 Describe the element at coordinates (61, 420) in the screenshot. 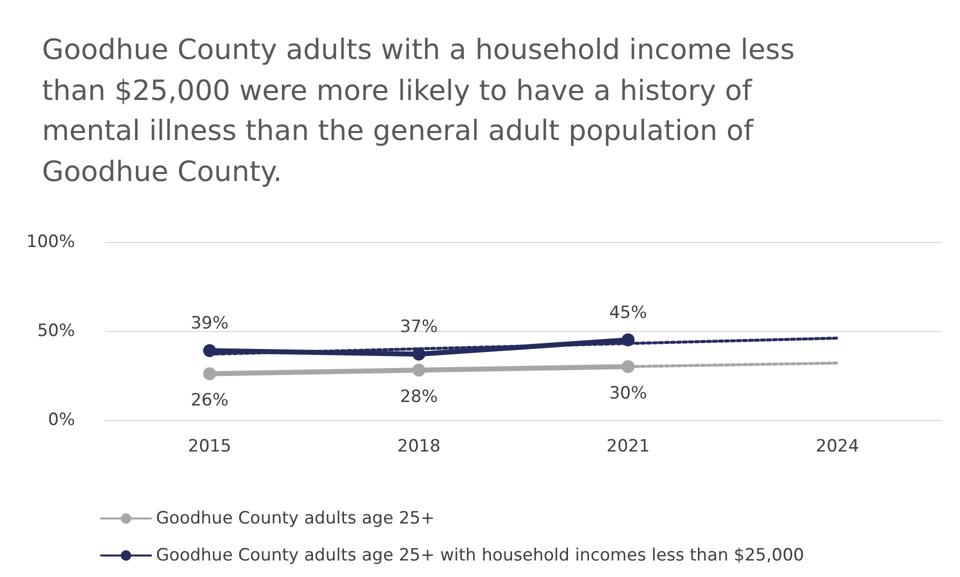

I see `y-tick-label: 0%` at that location.